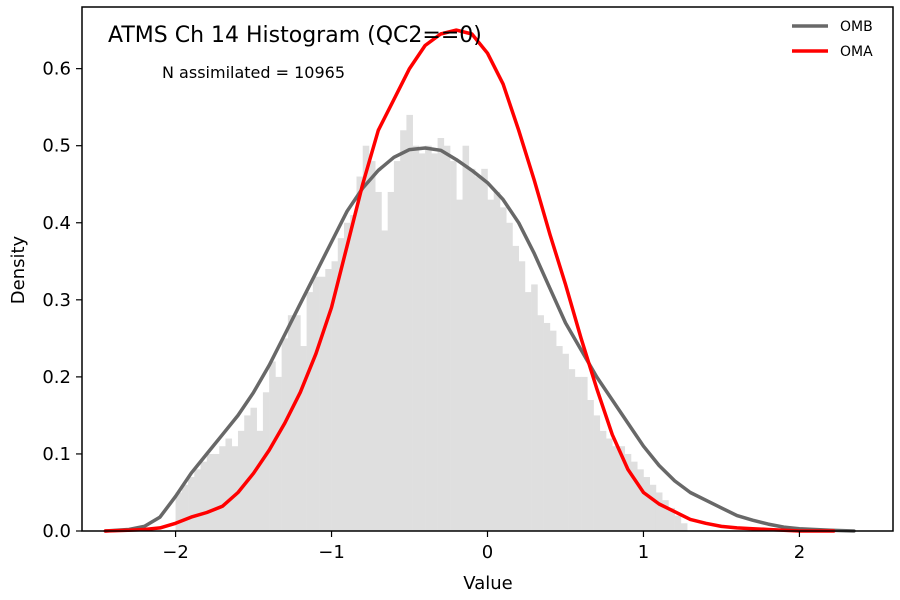  Describe the element at coordinates (487, 583) in the screenshot. I see `x-axis-label: Value` at that location.